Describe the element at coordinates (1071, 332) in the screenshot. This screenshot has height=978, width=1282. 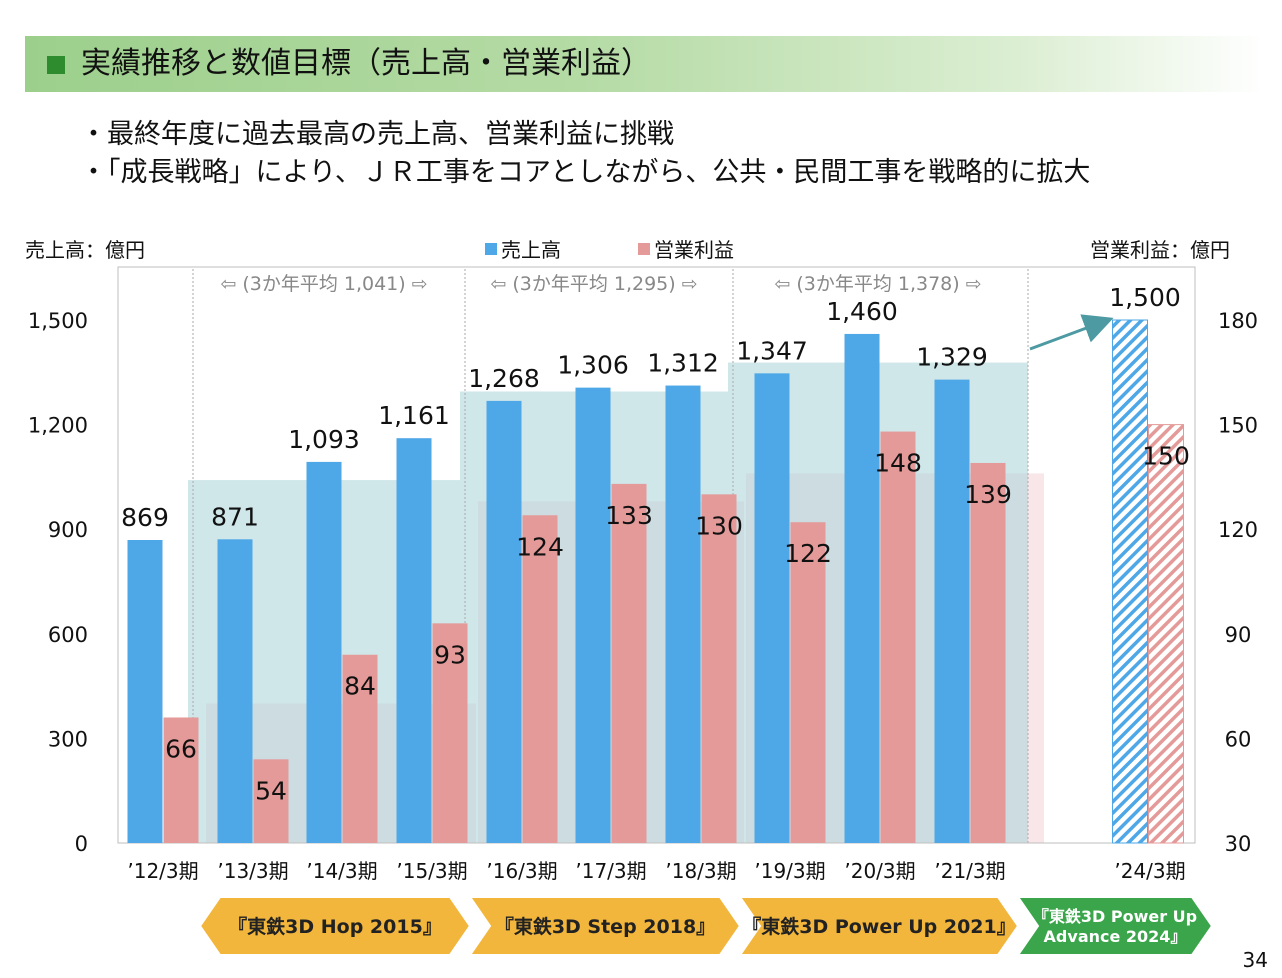
I see `target-arrow` at that location.